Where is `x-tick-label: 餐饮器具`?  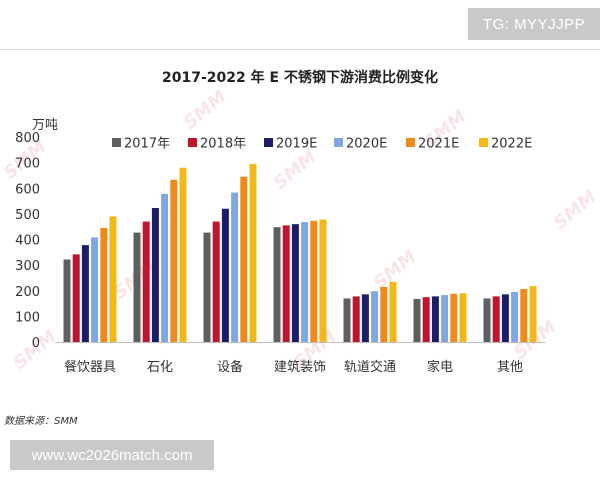
x-tick-label: 餐饮器具 is located at coordinates (90, 367).